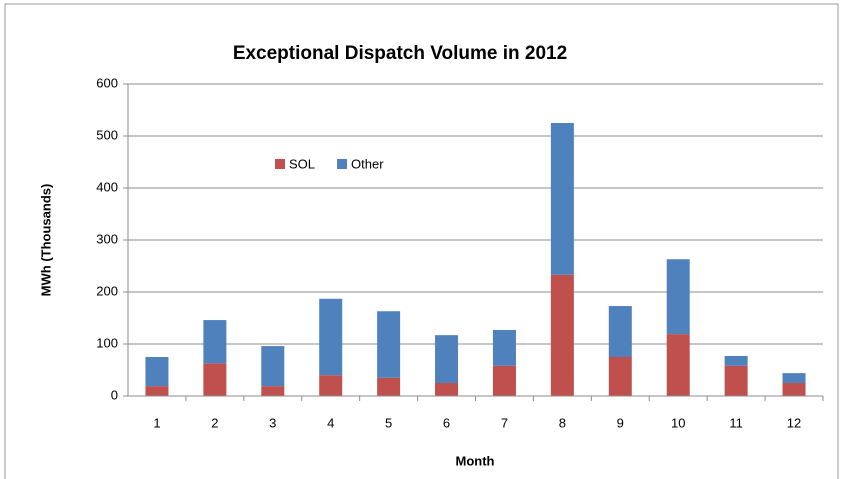 The height and width of the screenshot is (479, 845). What do you see at coordinates (45, 240) in the screenshot?
I see `y-axis-title: MWh (Thousands)` at bounding box center [45, 240].